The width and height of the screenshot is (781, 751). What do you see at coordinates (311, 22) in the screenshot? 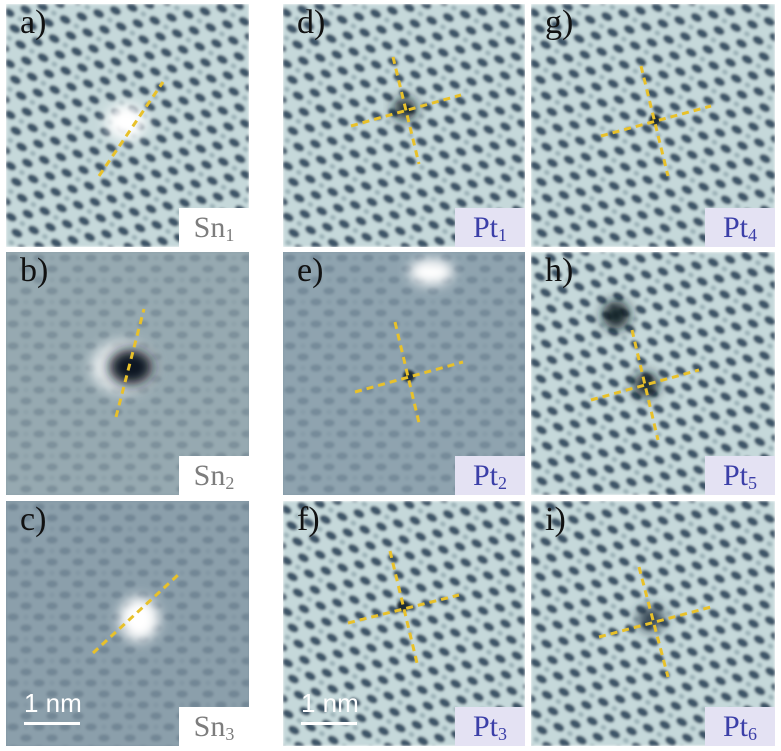
I see `panel-label: d)` at bounding box center [311, 22].